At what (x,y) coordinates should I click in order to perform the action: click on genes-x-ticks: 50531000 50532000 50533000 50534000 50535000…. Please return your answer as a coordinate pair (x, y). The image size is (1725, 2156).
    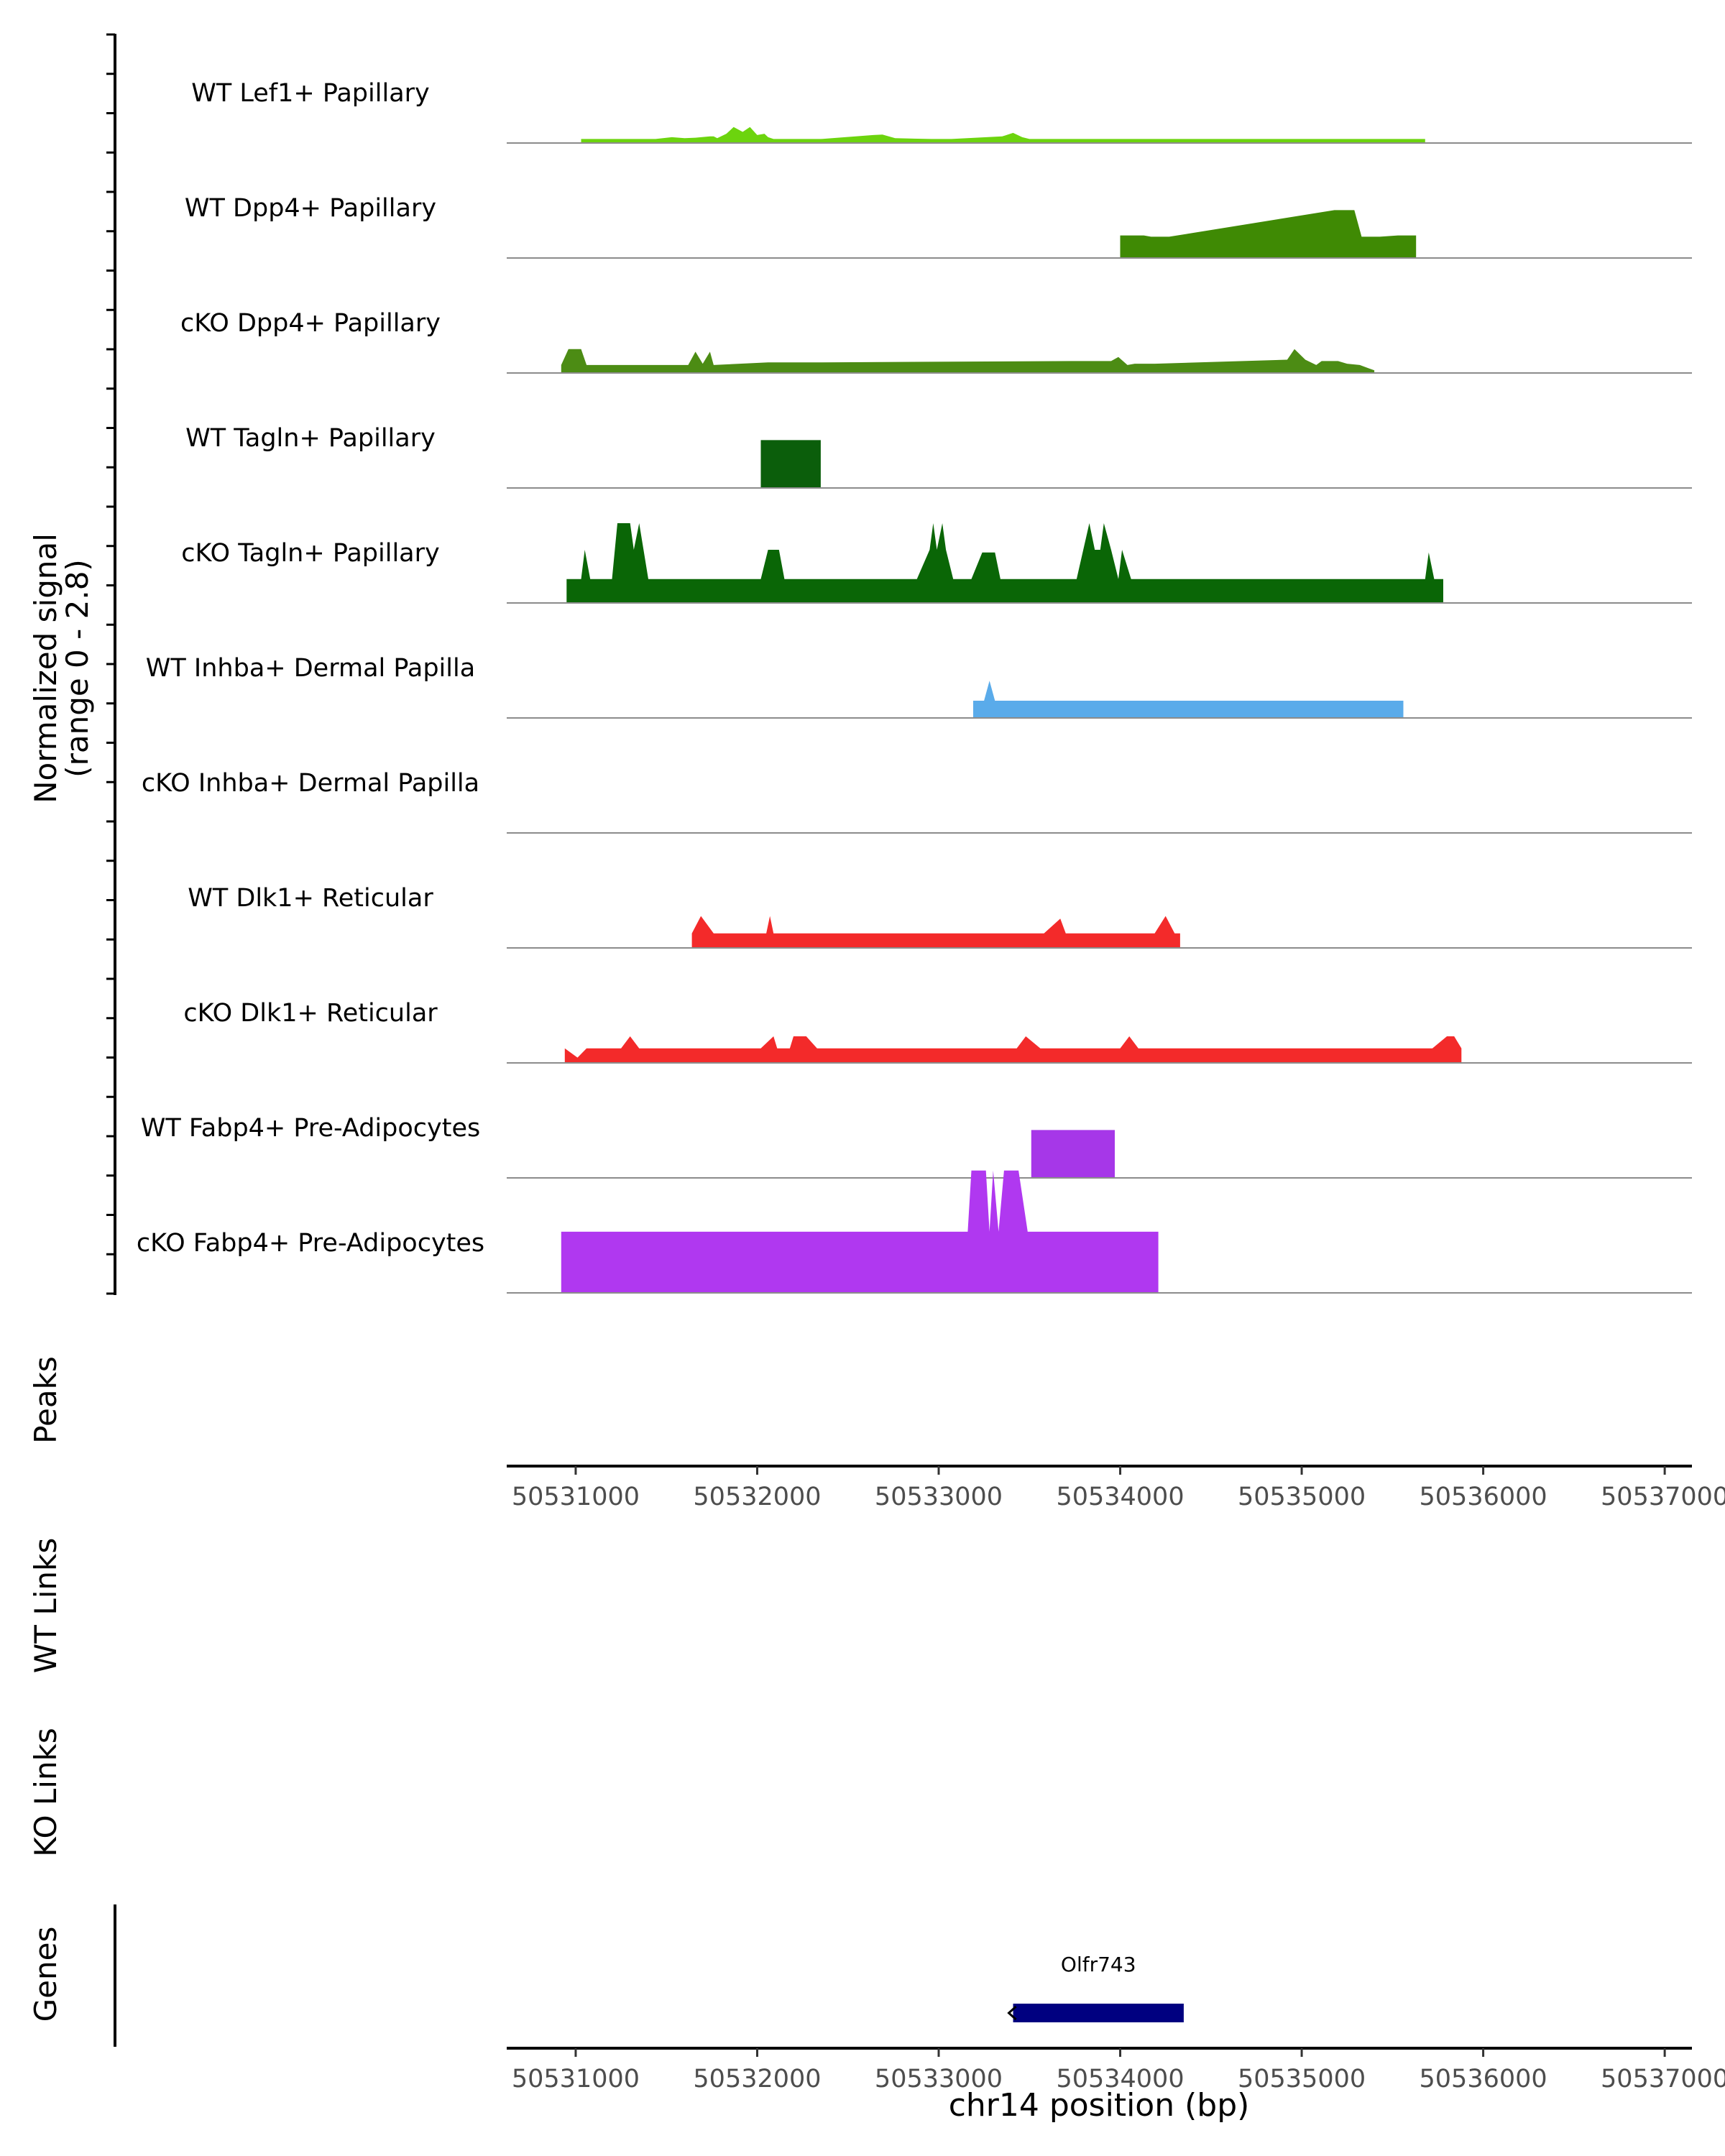
    Looking at the image, I should click on (1118, 2070).